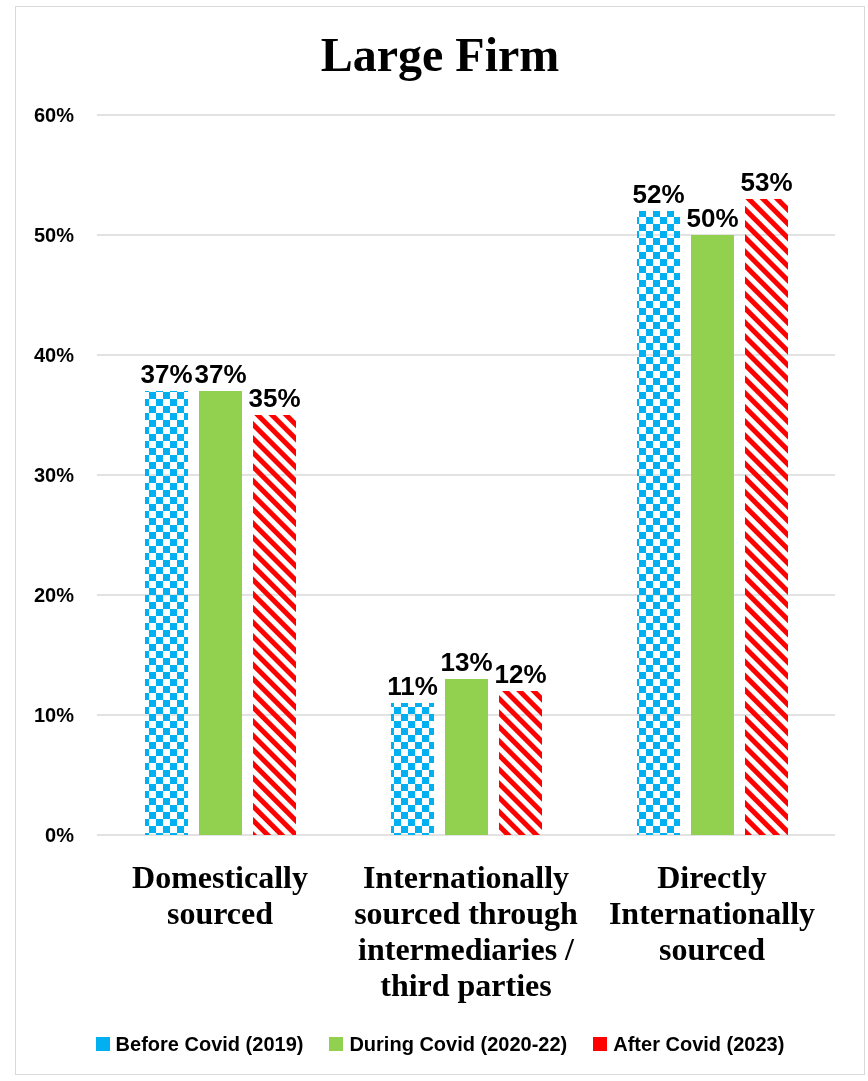 The image size is (868, 1081). What do you see at coordinates (54, 595) in the screenshot?
I see `y-tick-label: 20%` at bounding box center [54, 595].